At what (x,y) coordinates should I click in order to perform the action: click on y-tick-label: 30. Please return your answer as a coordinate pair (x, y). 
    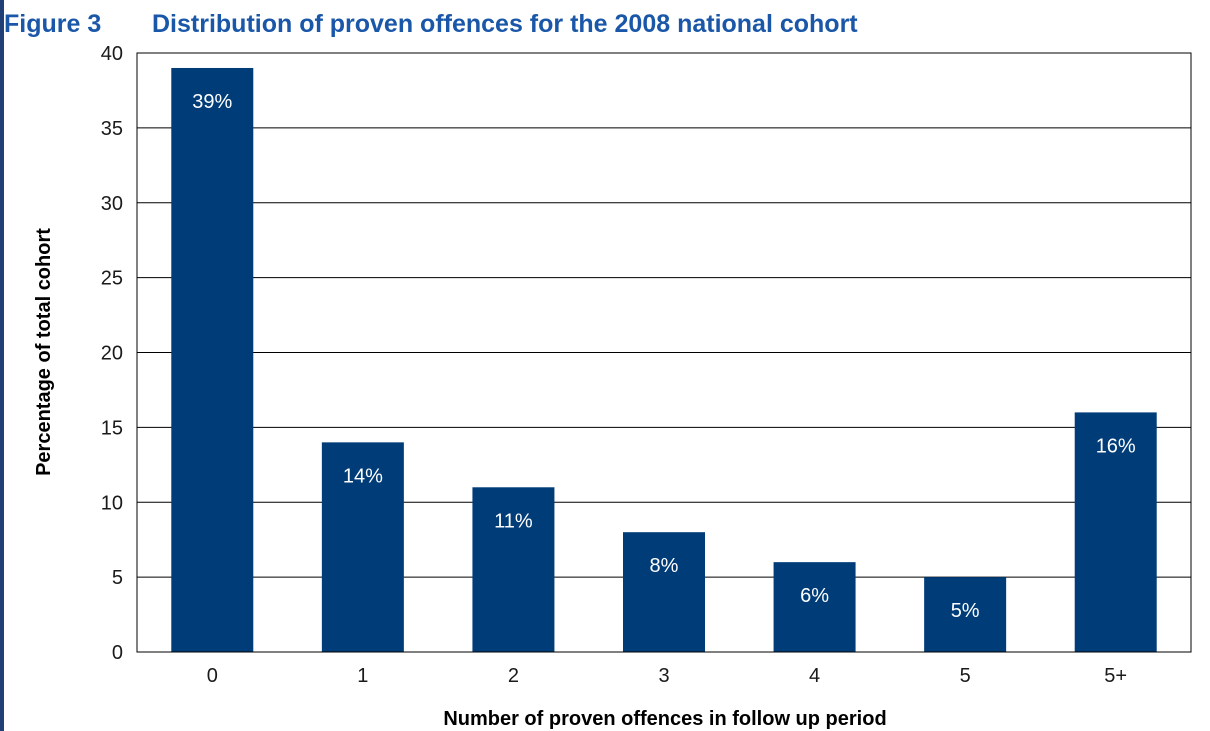
    Looking at the image, I should click on (112, 204).